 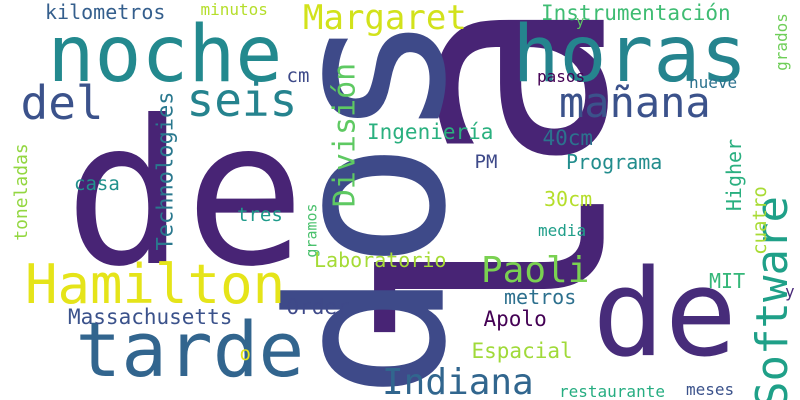 What do you see at coordinates (759, 220) in the screenshot?
I see `word-cuatro: cuatro` at bounding box center [759, 220].